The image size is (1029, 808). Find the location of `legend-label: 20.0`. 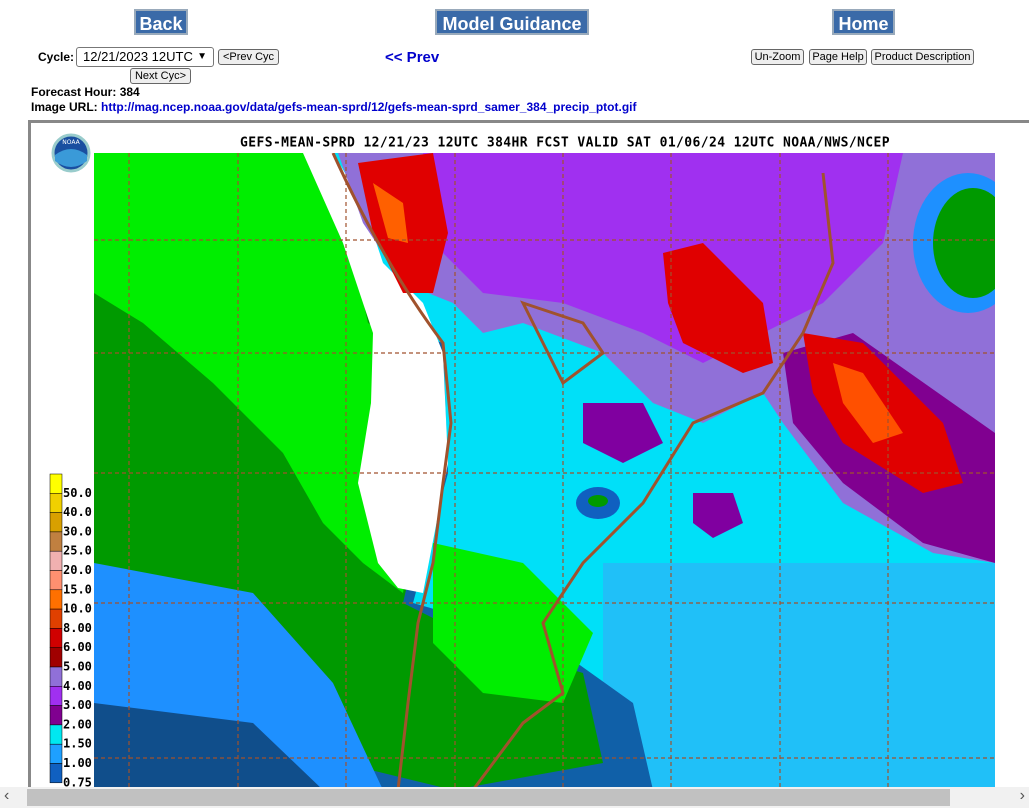

legend-label: 20.0 is located at coordinates (77, 570).